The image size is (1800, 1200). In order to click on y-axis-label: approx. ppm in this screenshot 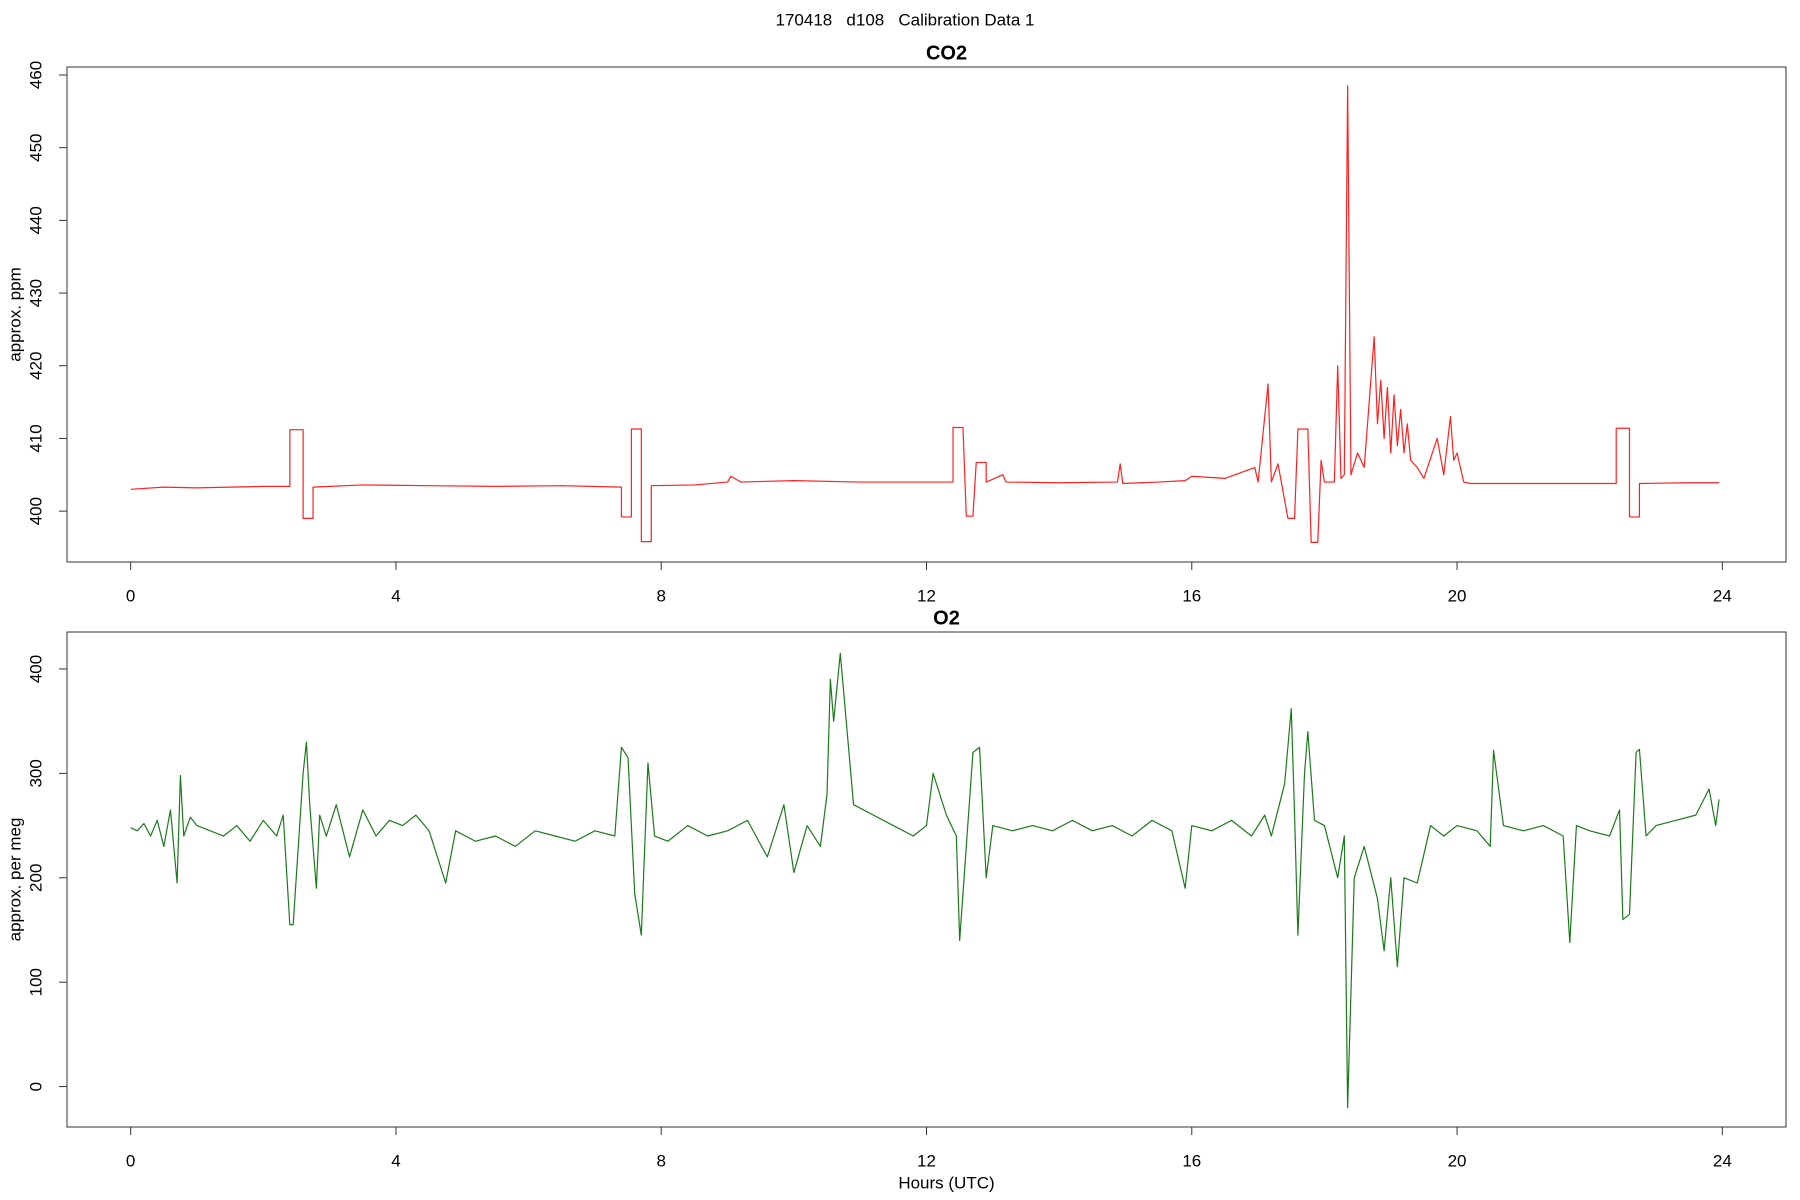, I will do `click(14, 314)`.